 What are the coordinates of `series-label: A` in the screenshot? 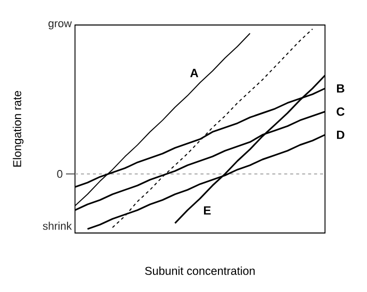 It's located at (194, 73).